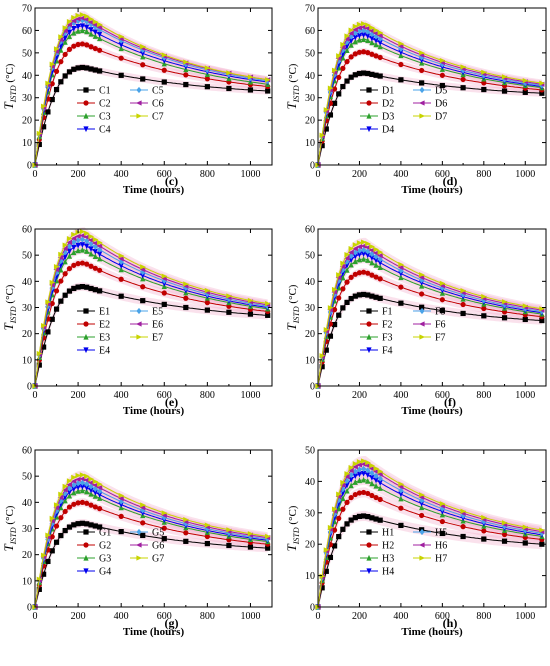 The height and width of the screenshot is (666, 550). Describe the element at coordinates (388, 130) in the screenshot. I see `legend-label: D4` at that location.